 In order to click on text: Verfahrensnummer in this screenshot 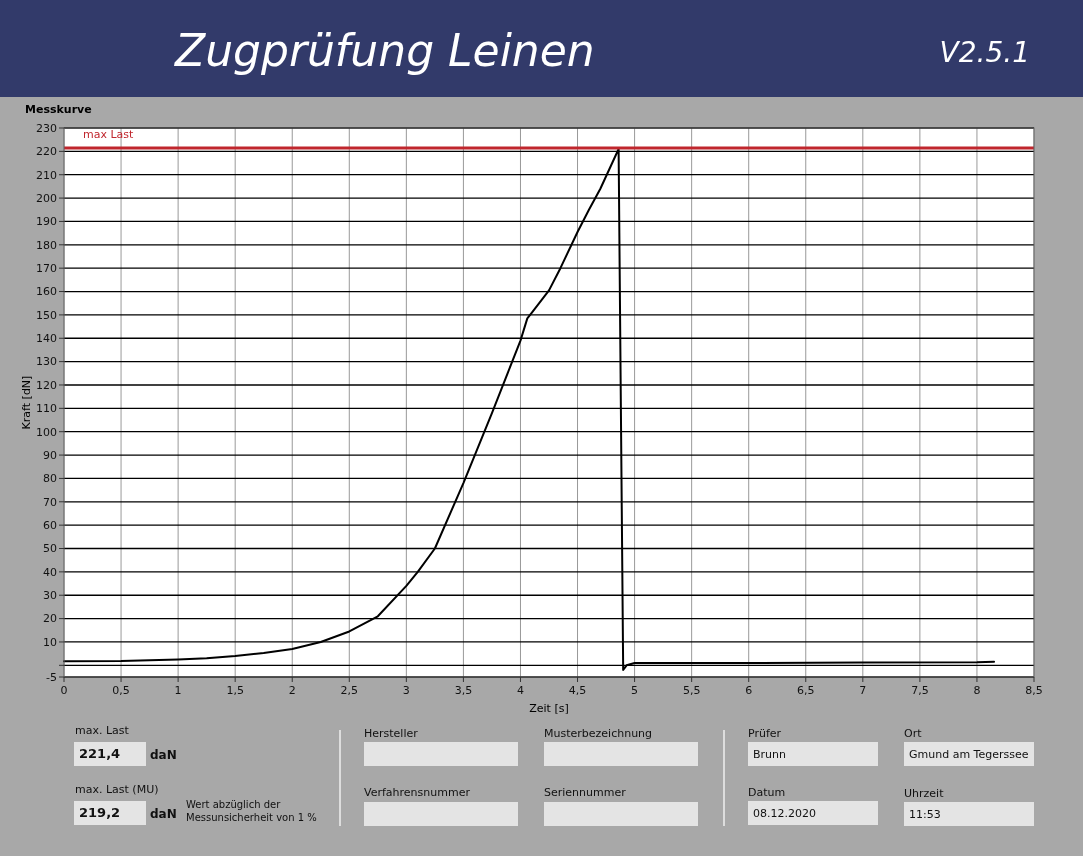, I will do `click(417, 792)`.